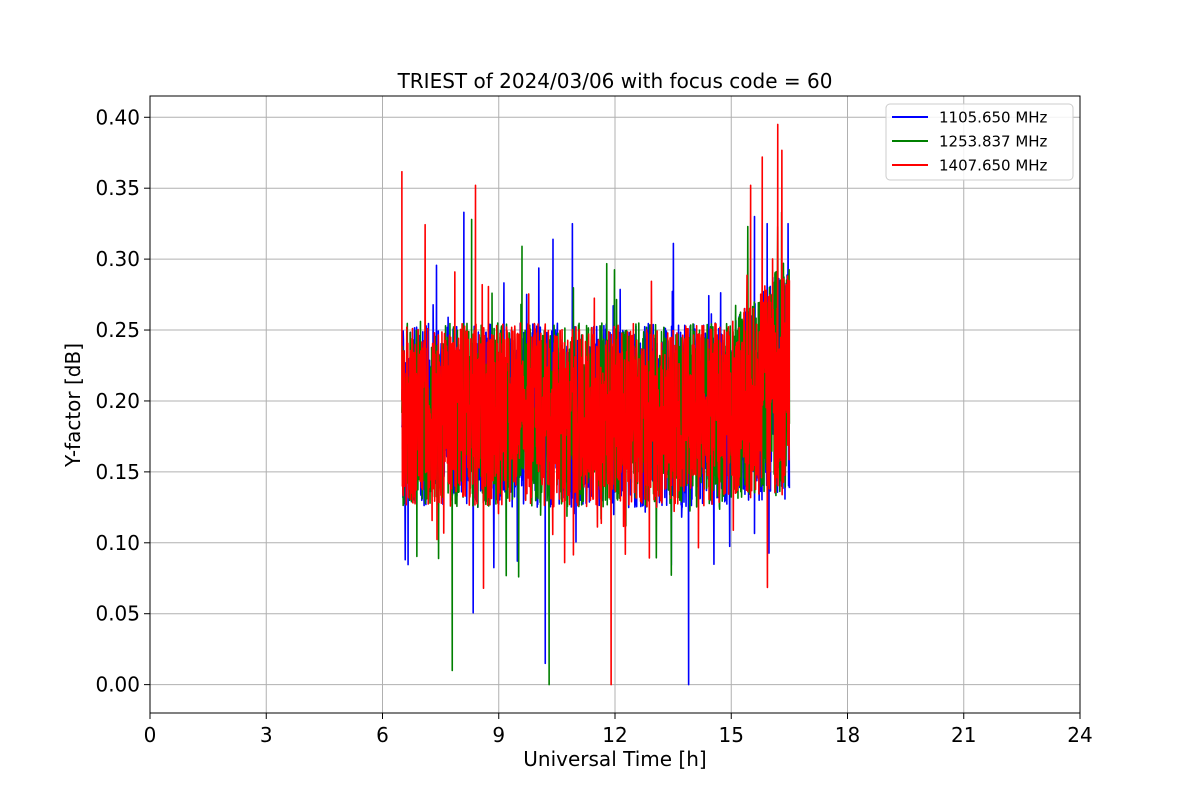 The image size is (1200, 800). I want to click on x-axis: 0 3 6 9 12 15 18 21 24, so click(618, 730).